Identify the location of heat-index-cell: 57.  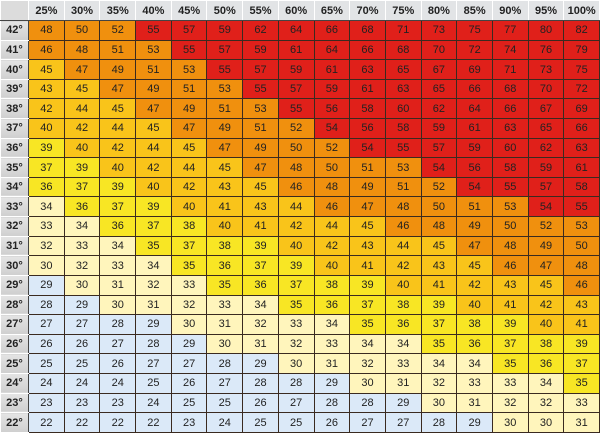
(439, 148).